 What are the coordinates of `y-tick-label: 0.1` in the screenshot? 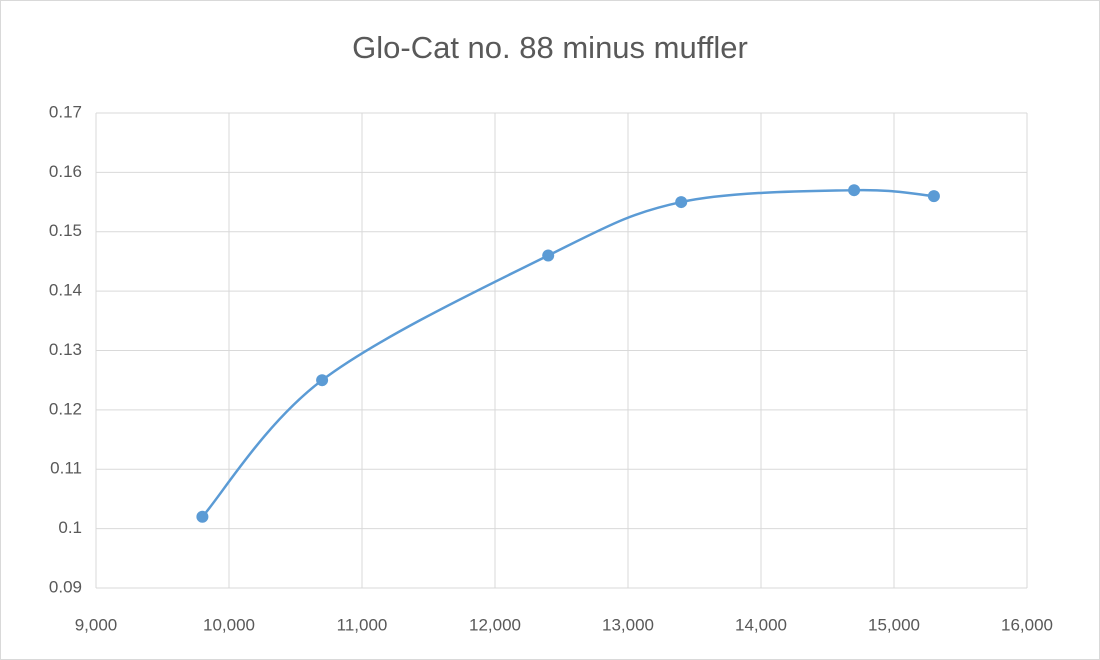 It's located at (70, 527).